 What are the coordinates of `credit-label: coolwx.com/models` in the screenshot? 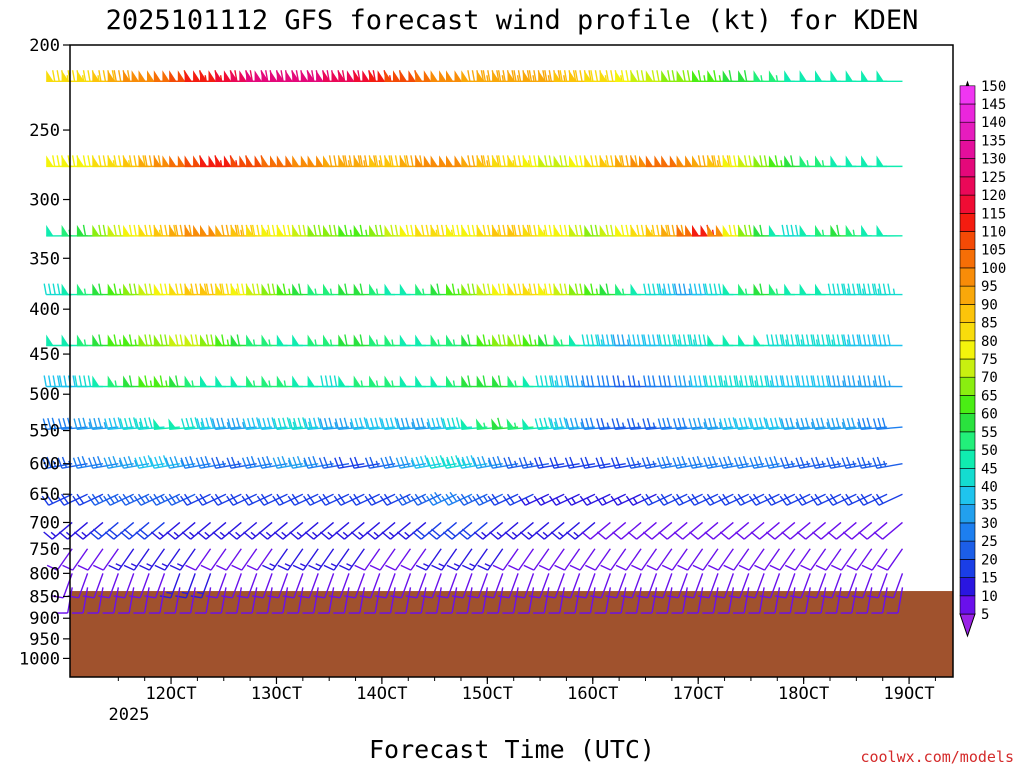 It's located at (937, 757).